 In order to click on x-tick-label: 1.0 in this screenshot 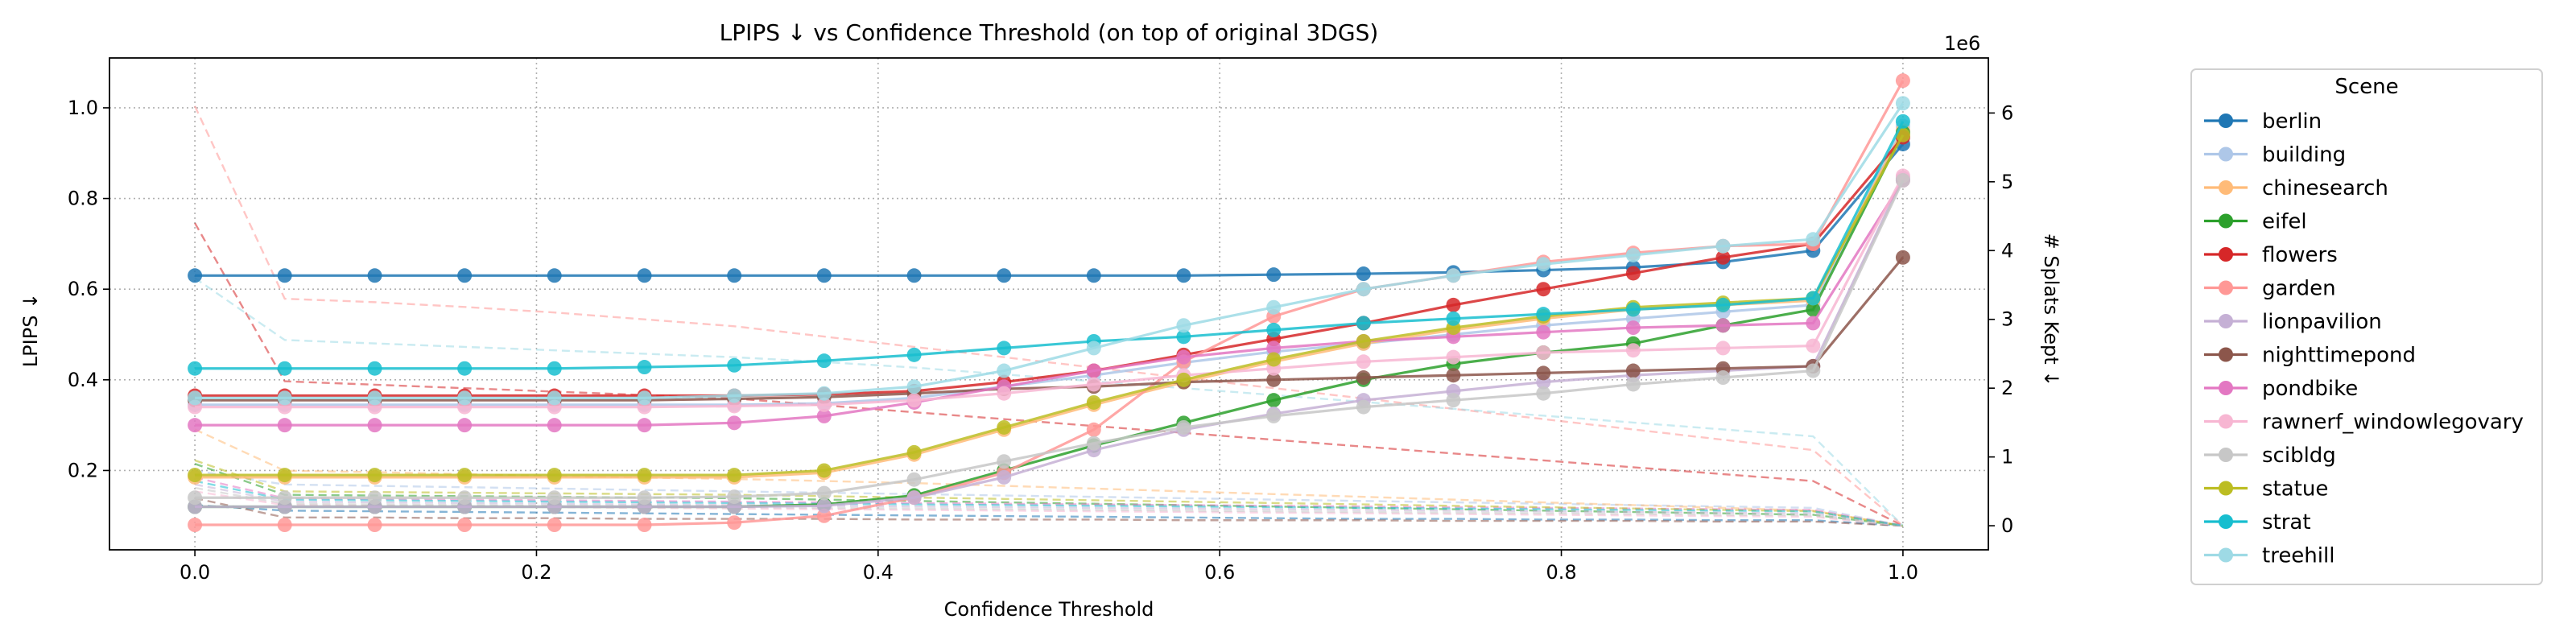, I will do `click(1903, 572)`.